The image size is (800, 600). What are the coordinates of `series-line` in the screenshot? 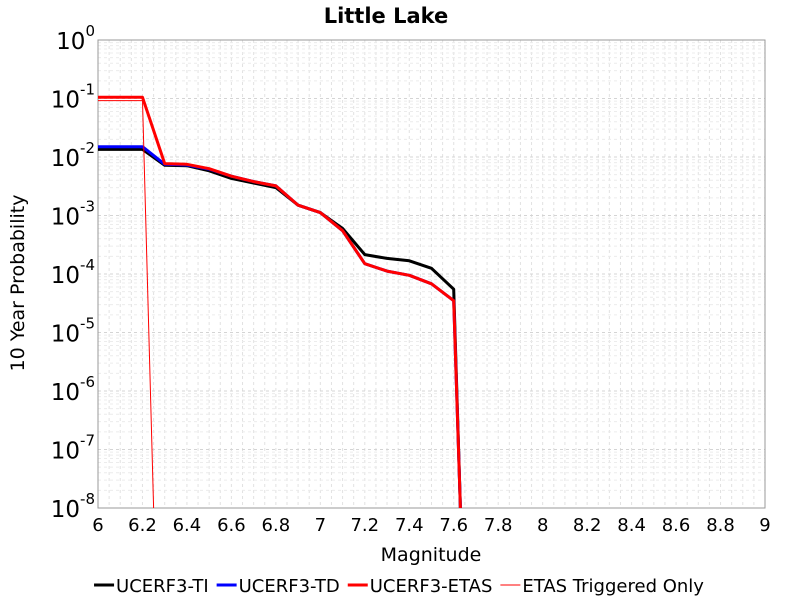 It's located at (126, 304).